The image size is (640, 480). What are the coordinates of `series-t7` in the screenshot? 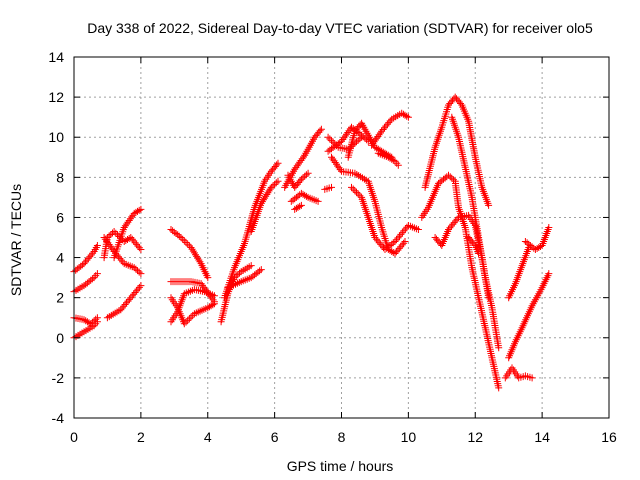 It's located at (127, 233).